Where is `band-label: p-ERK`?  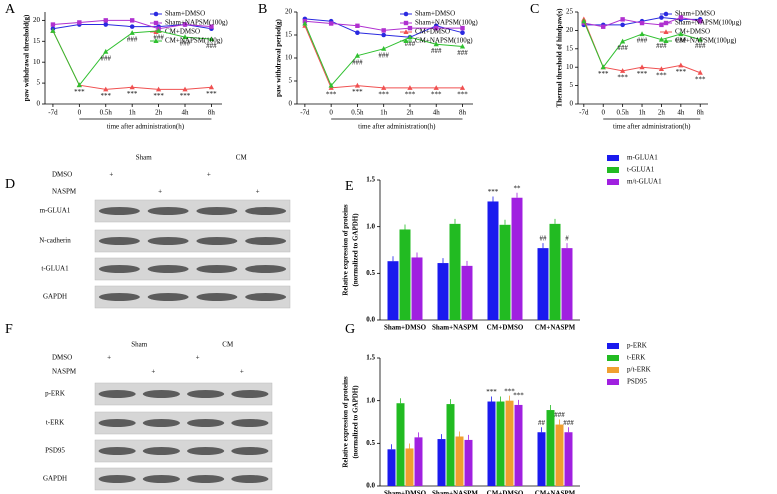
band-label: p-ERK is located at coordinates (55, 394).